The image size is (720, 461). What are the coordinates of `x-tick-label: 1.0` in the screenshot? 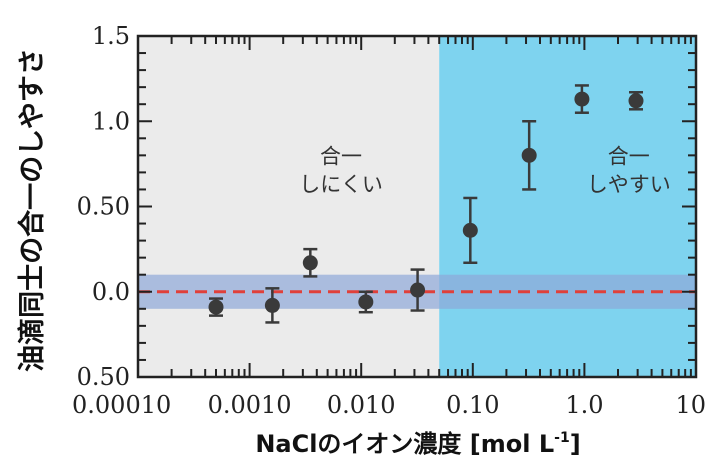 It's located at (584, 405).